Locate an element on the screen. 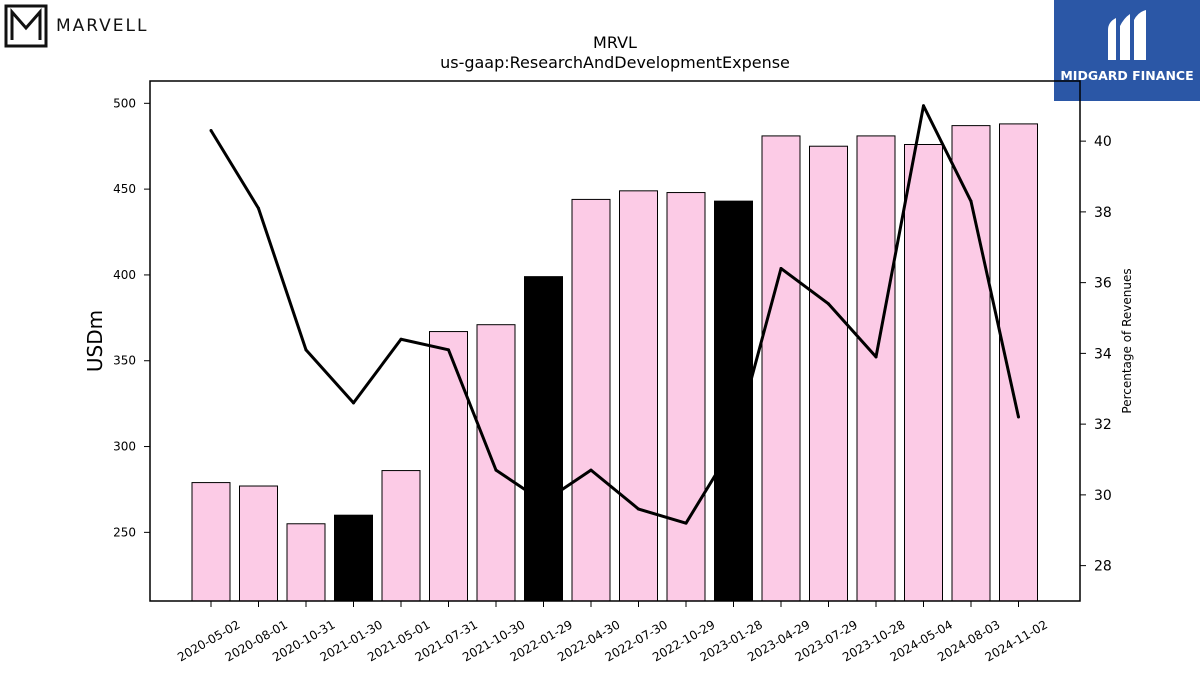 This screenshot has width=1200, height=675. y2-tick-label: 36 is located at coordinates (1103, 284).